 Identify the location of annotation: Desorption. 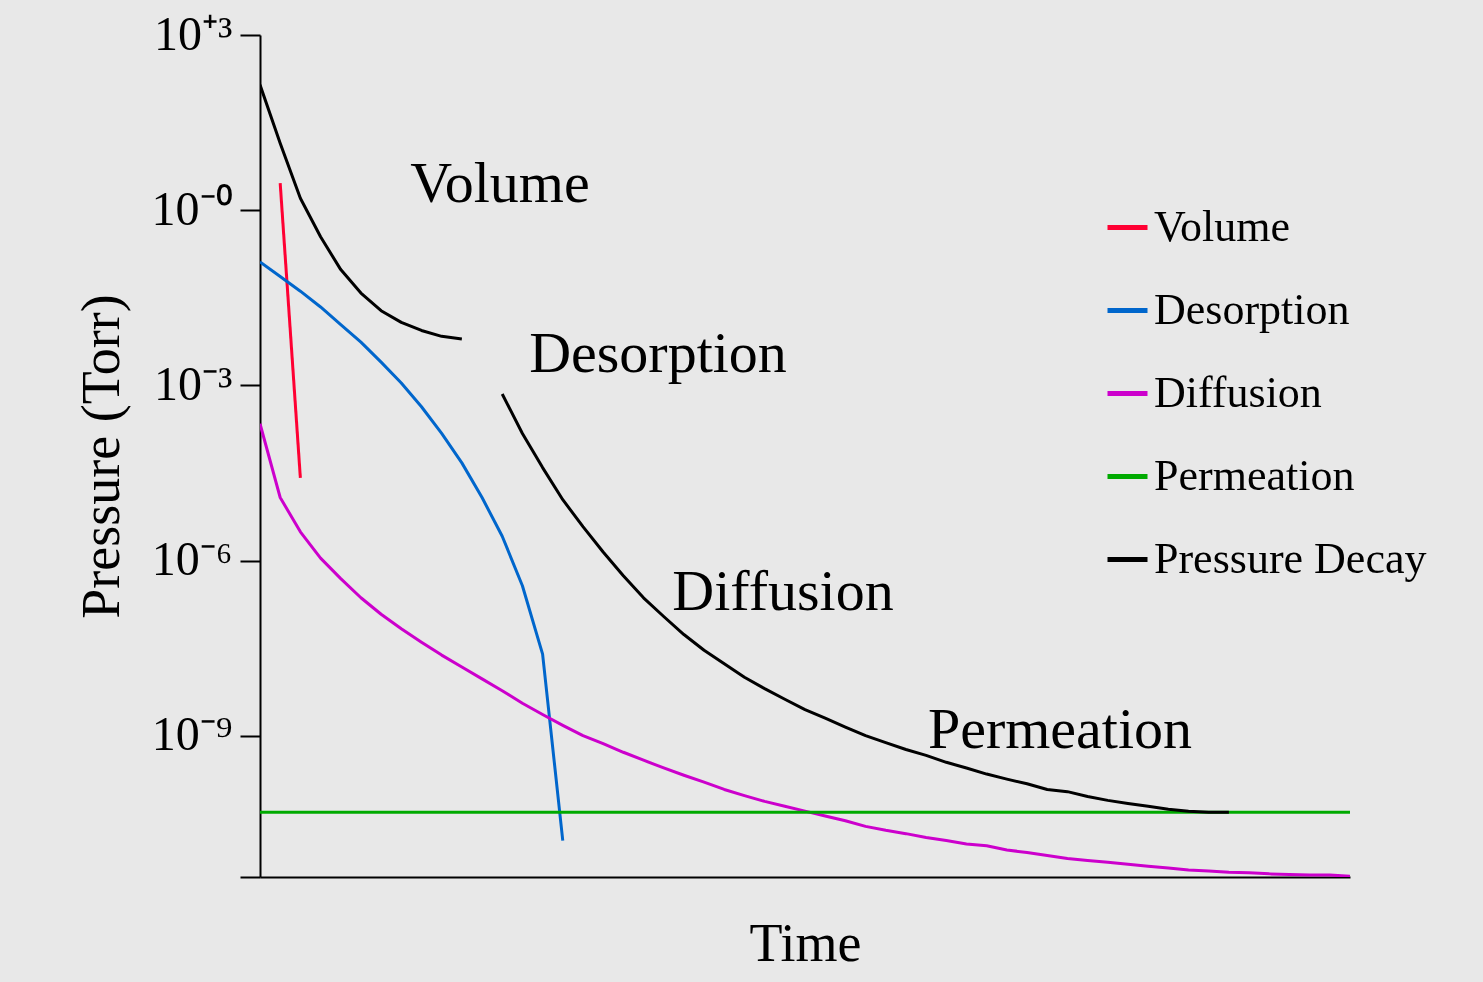
(658, 352).